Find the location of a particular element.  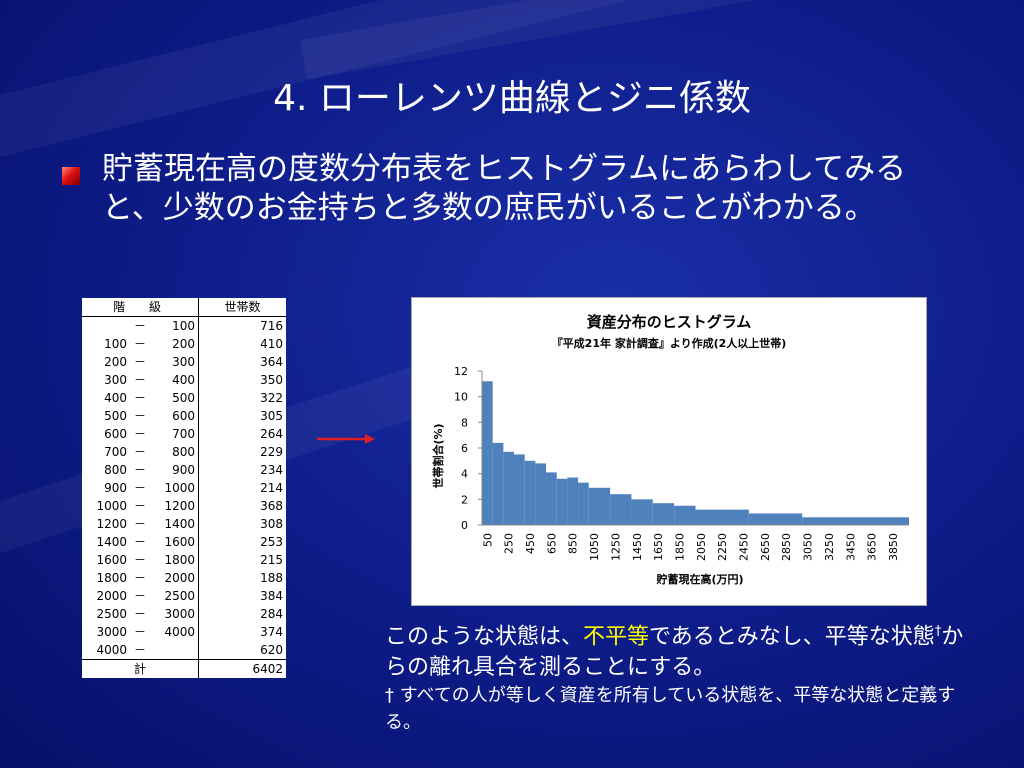

row-count: 305 is located at coordinates (271, 416).